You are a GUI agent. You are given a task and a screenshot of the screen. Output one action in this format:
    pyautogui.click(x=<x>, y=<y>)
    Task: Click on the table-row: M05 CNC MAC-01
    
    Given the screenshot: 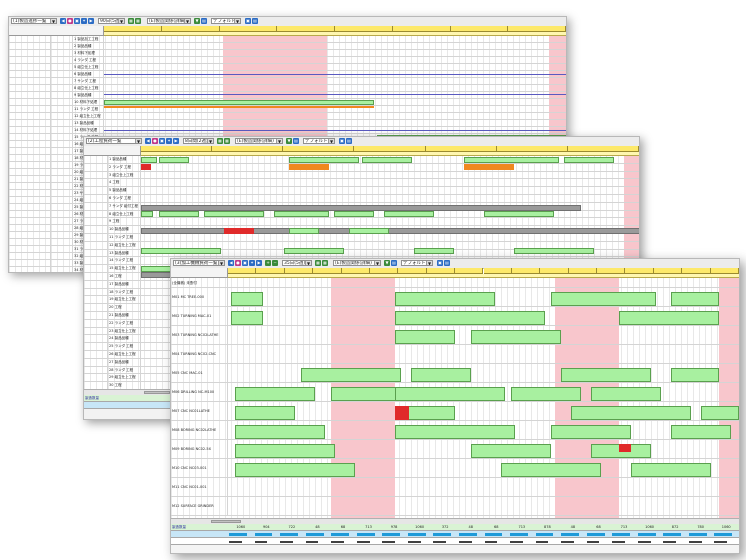 What is the action you would take?
    pyautogui.click(x=455, y=373)
    